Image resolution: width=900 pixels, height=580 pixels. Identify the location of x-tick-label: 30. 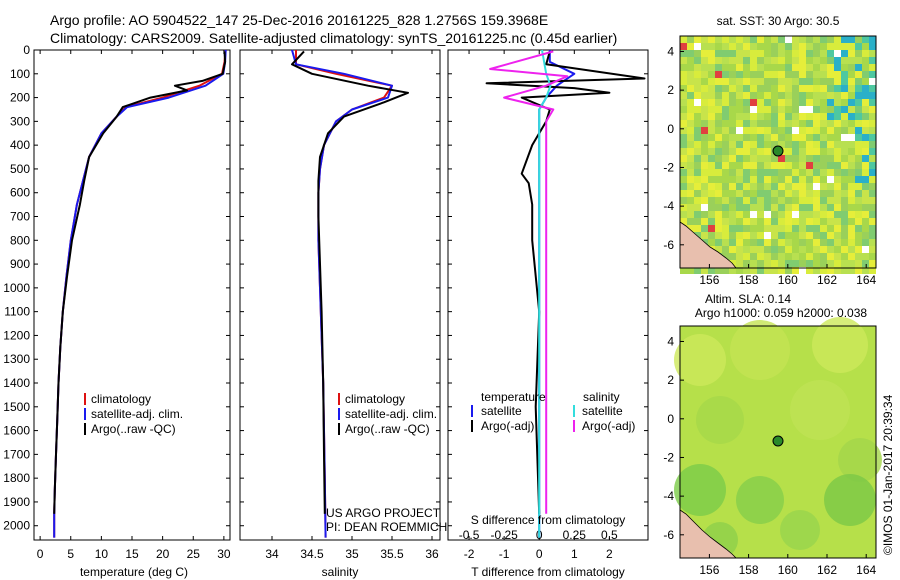
(224, 554).